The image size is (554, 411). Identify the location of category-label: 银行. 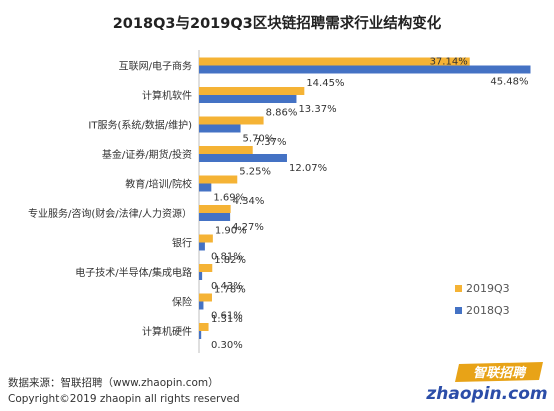
(182, 243).